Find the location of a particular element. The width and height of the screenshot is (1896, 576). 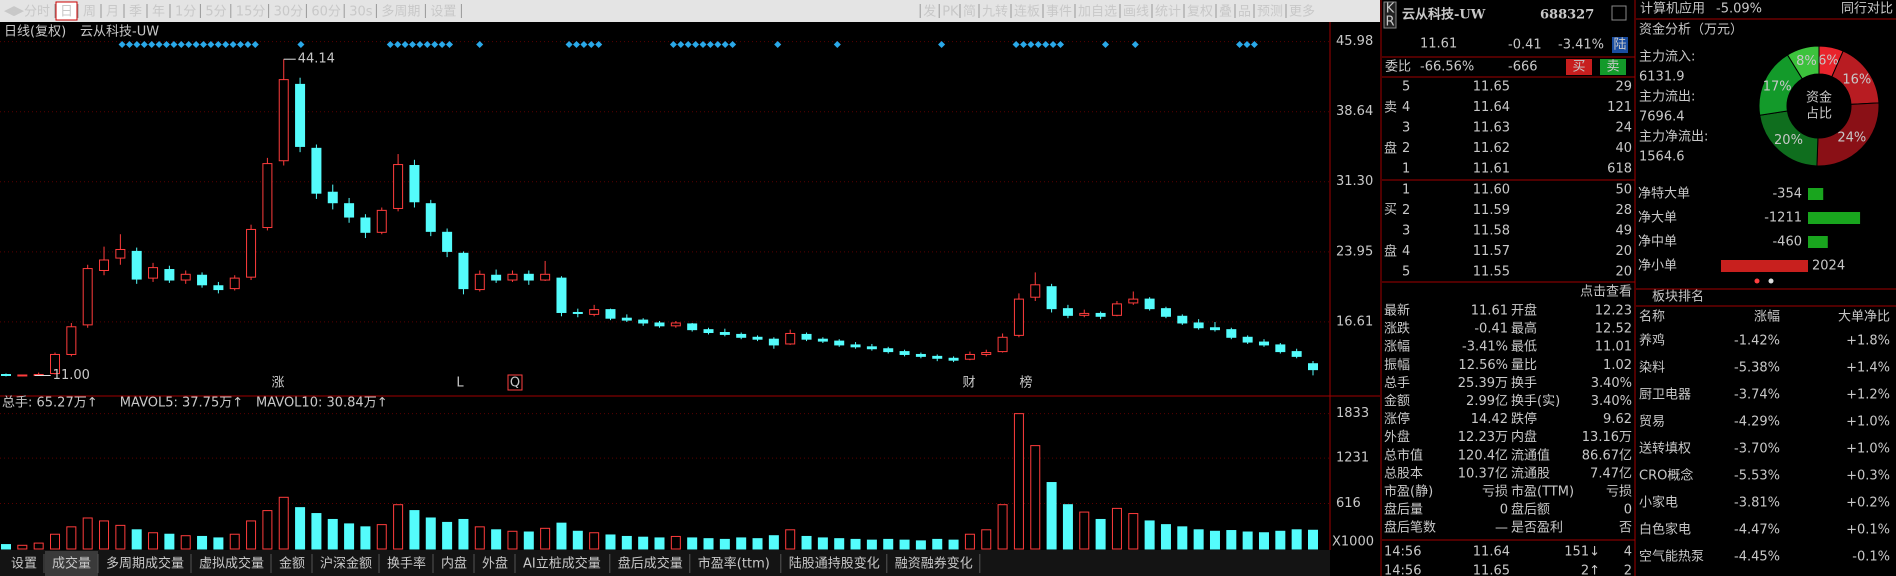

toolbar-button: 30s is located at coordinates (361, 12).